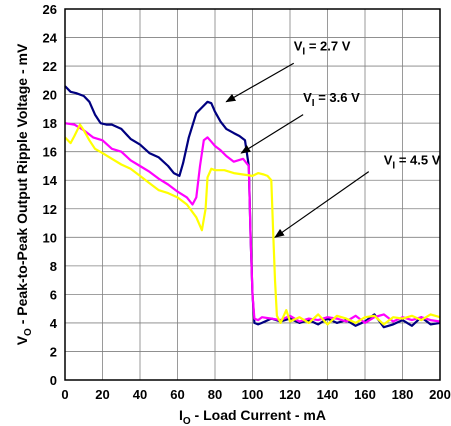 This screenshot has height=426, width=451. I want to click on y-tick-24: 24, so click(50, 38).